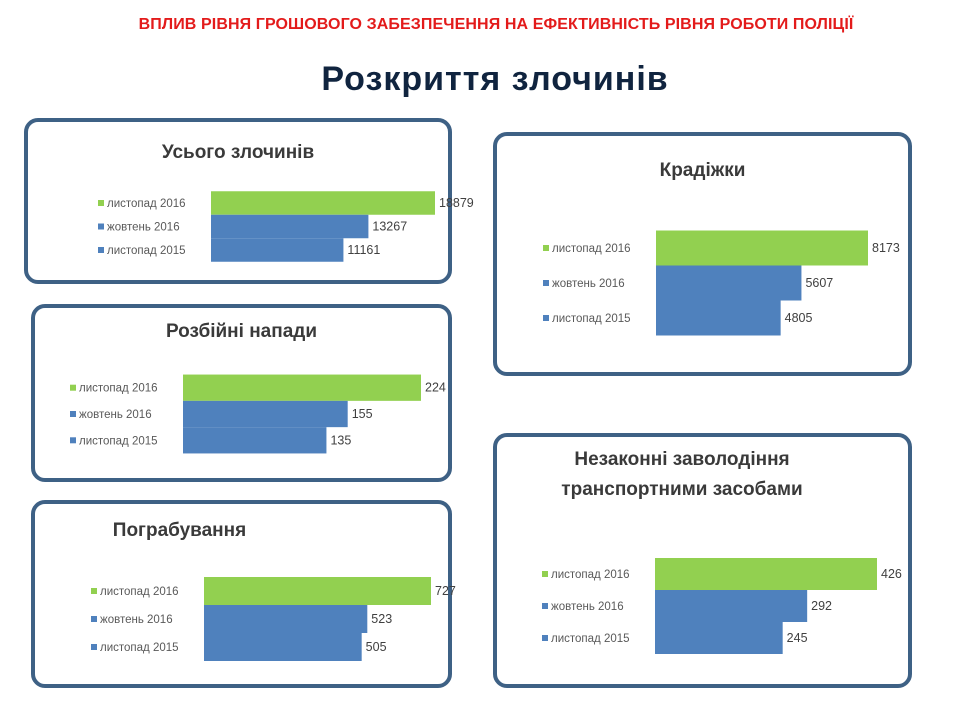 The width and height of the screenshot is (960, 720). What do you see at coordinates (435, 388) in the screenshot?
I see `data-label: 224` at bounding box center [435, 388].